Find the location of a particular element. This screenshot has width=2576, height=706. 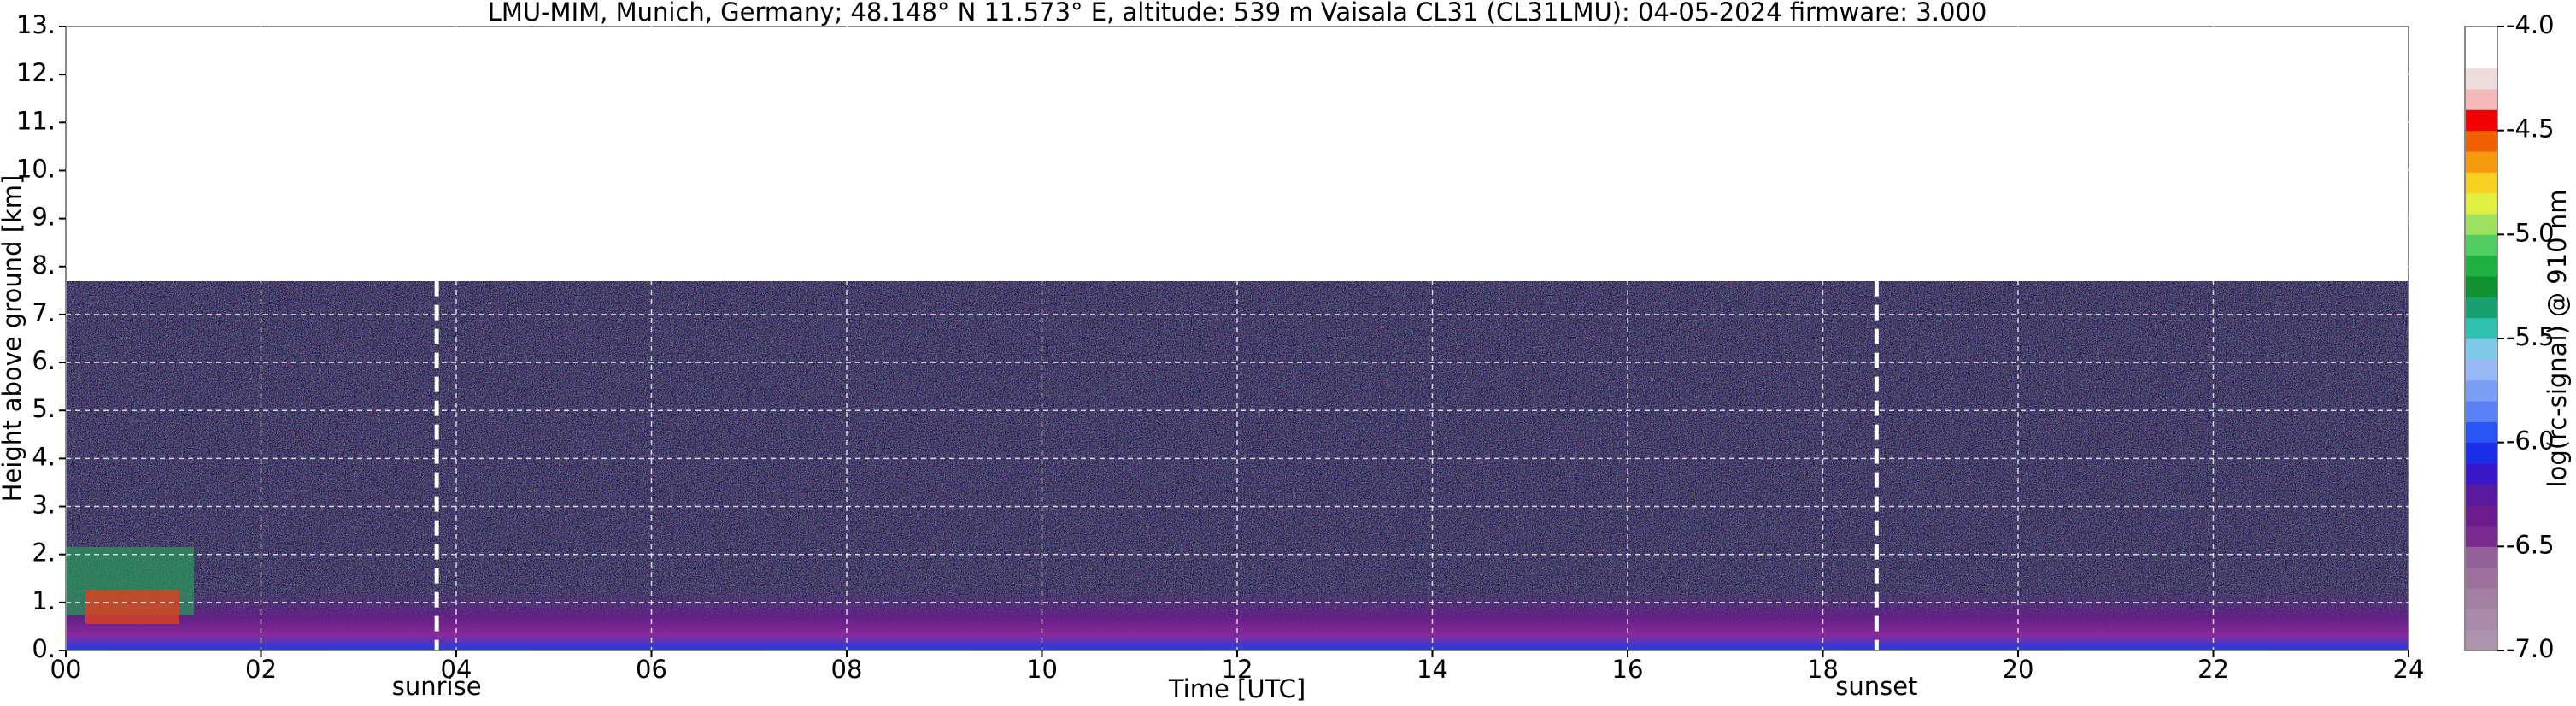

colorbar-tick-label: -5.5 is located at coordinates (2530, 336).